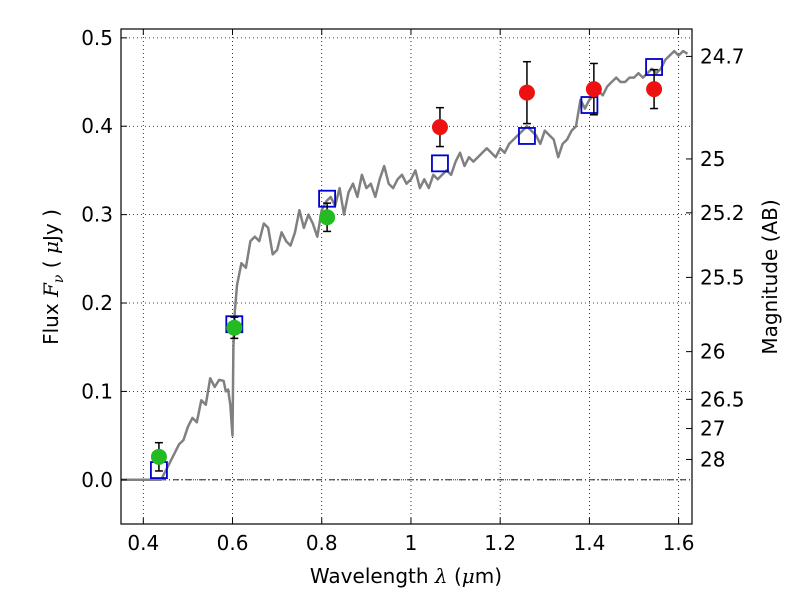 This screenshot has height=600, width=800. I want to click on y-tick-label: 0.1, so click(97, 391).